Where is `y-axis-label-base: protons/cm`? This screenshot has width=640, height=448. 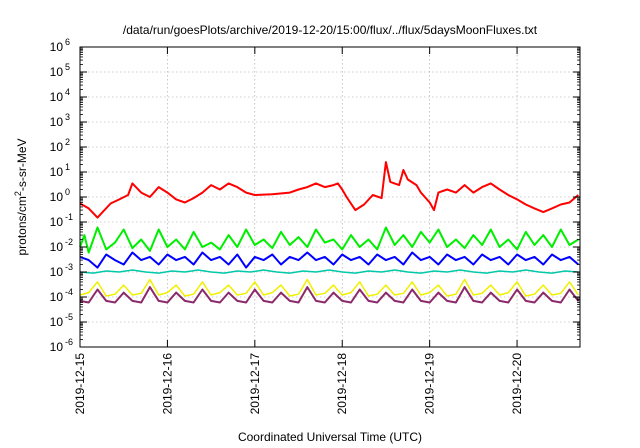 y-axis-label-base: protons/cm is located at coordinates (22, 225).